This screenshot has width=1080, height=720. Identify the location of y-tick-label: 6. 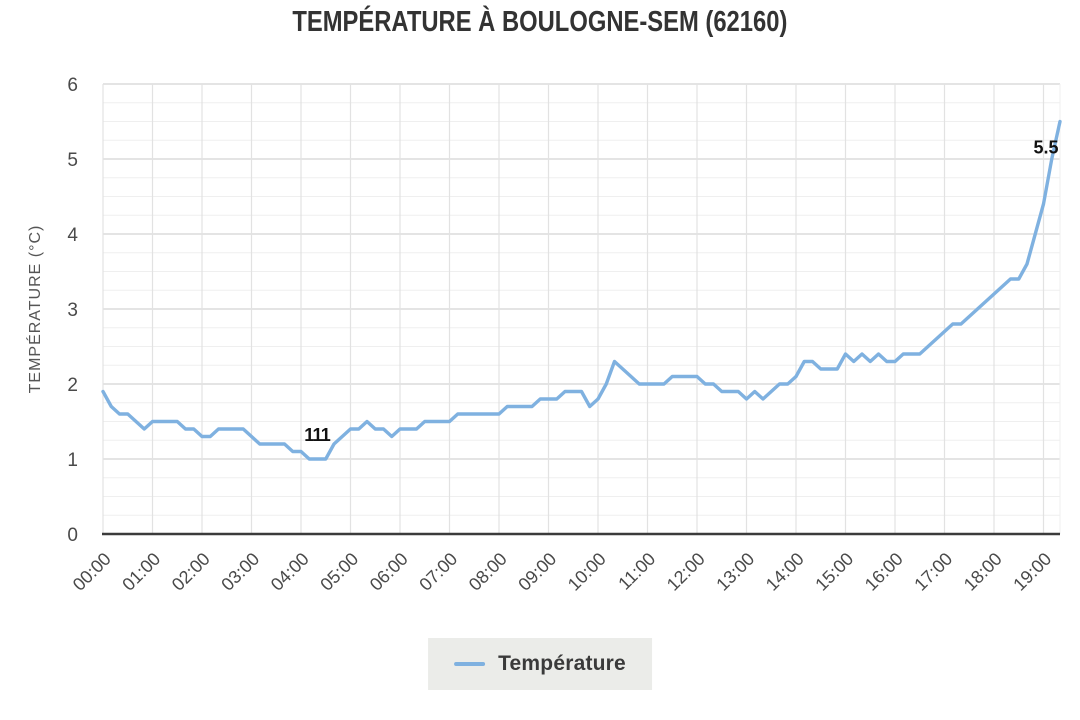
(72, 85).